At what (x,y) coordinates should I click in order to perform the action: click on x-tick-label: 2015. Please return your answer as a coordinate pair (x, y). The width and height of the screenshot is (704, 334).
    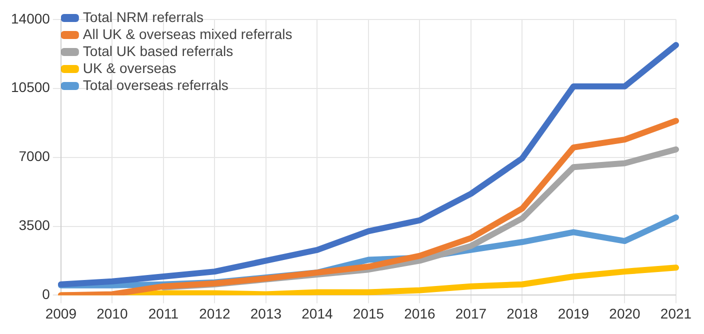
    Looking at the image, I should click on (368, 313).